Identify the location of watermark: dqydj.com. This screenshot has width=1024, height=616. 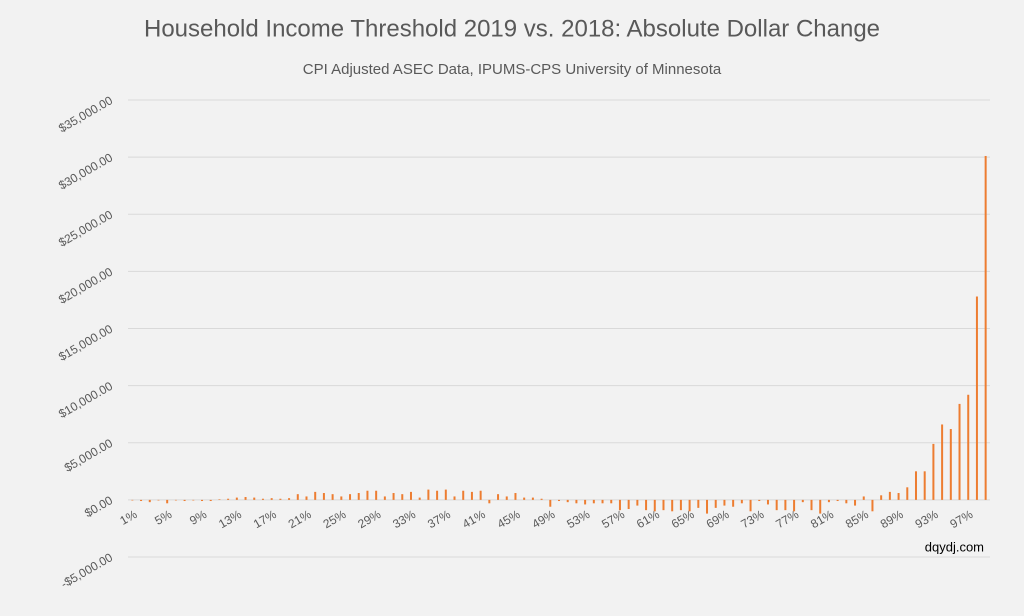
(954, 546).